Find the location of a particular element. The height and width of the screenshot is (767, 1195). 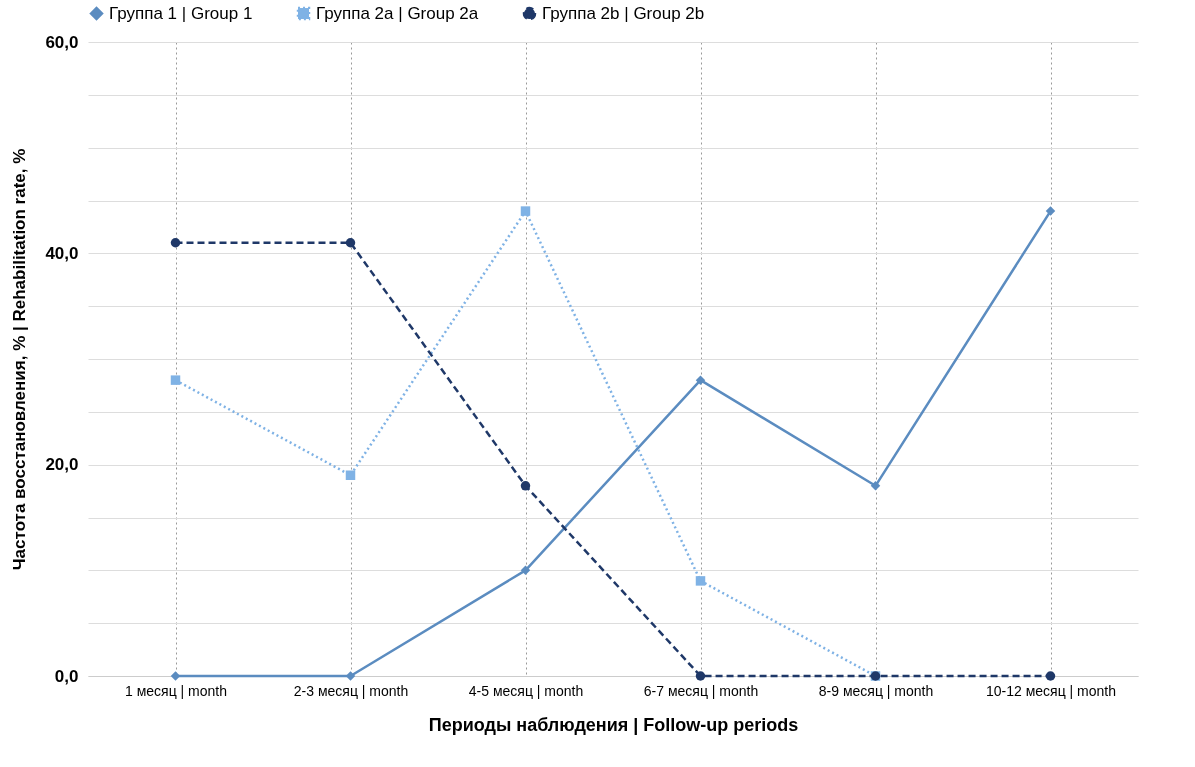

y-axis-title: Частота восстановления, % | Rehabilitation rate, % is located at coordinates (20, 359).